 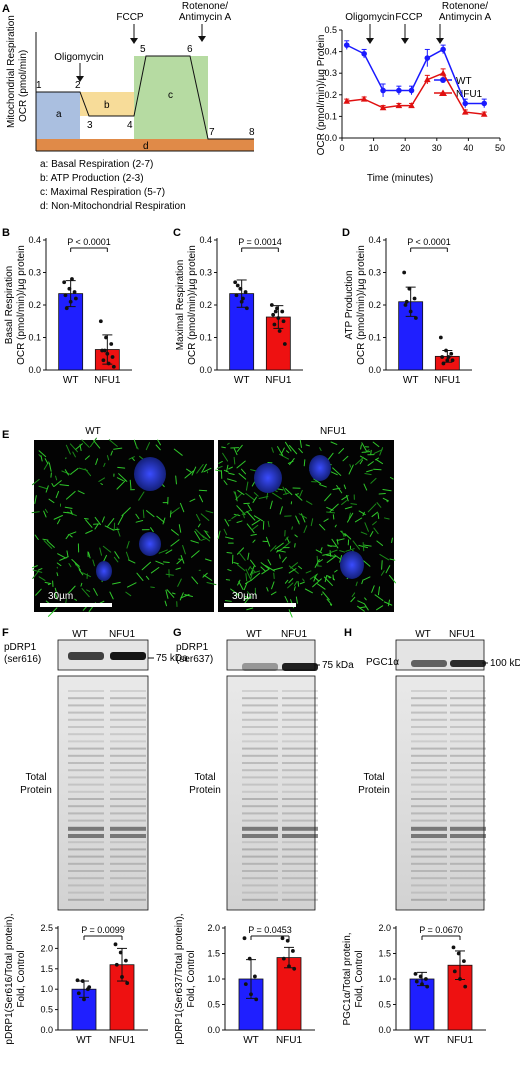 I want to click on p-value-label: P = 0.0453, so click(x=270, y=930).